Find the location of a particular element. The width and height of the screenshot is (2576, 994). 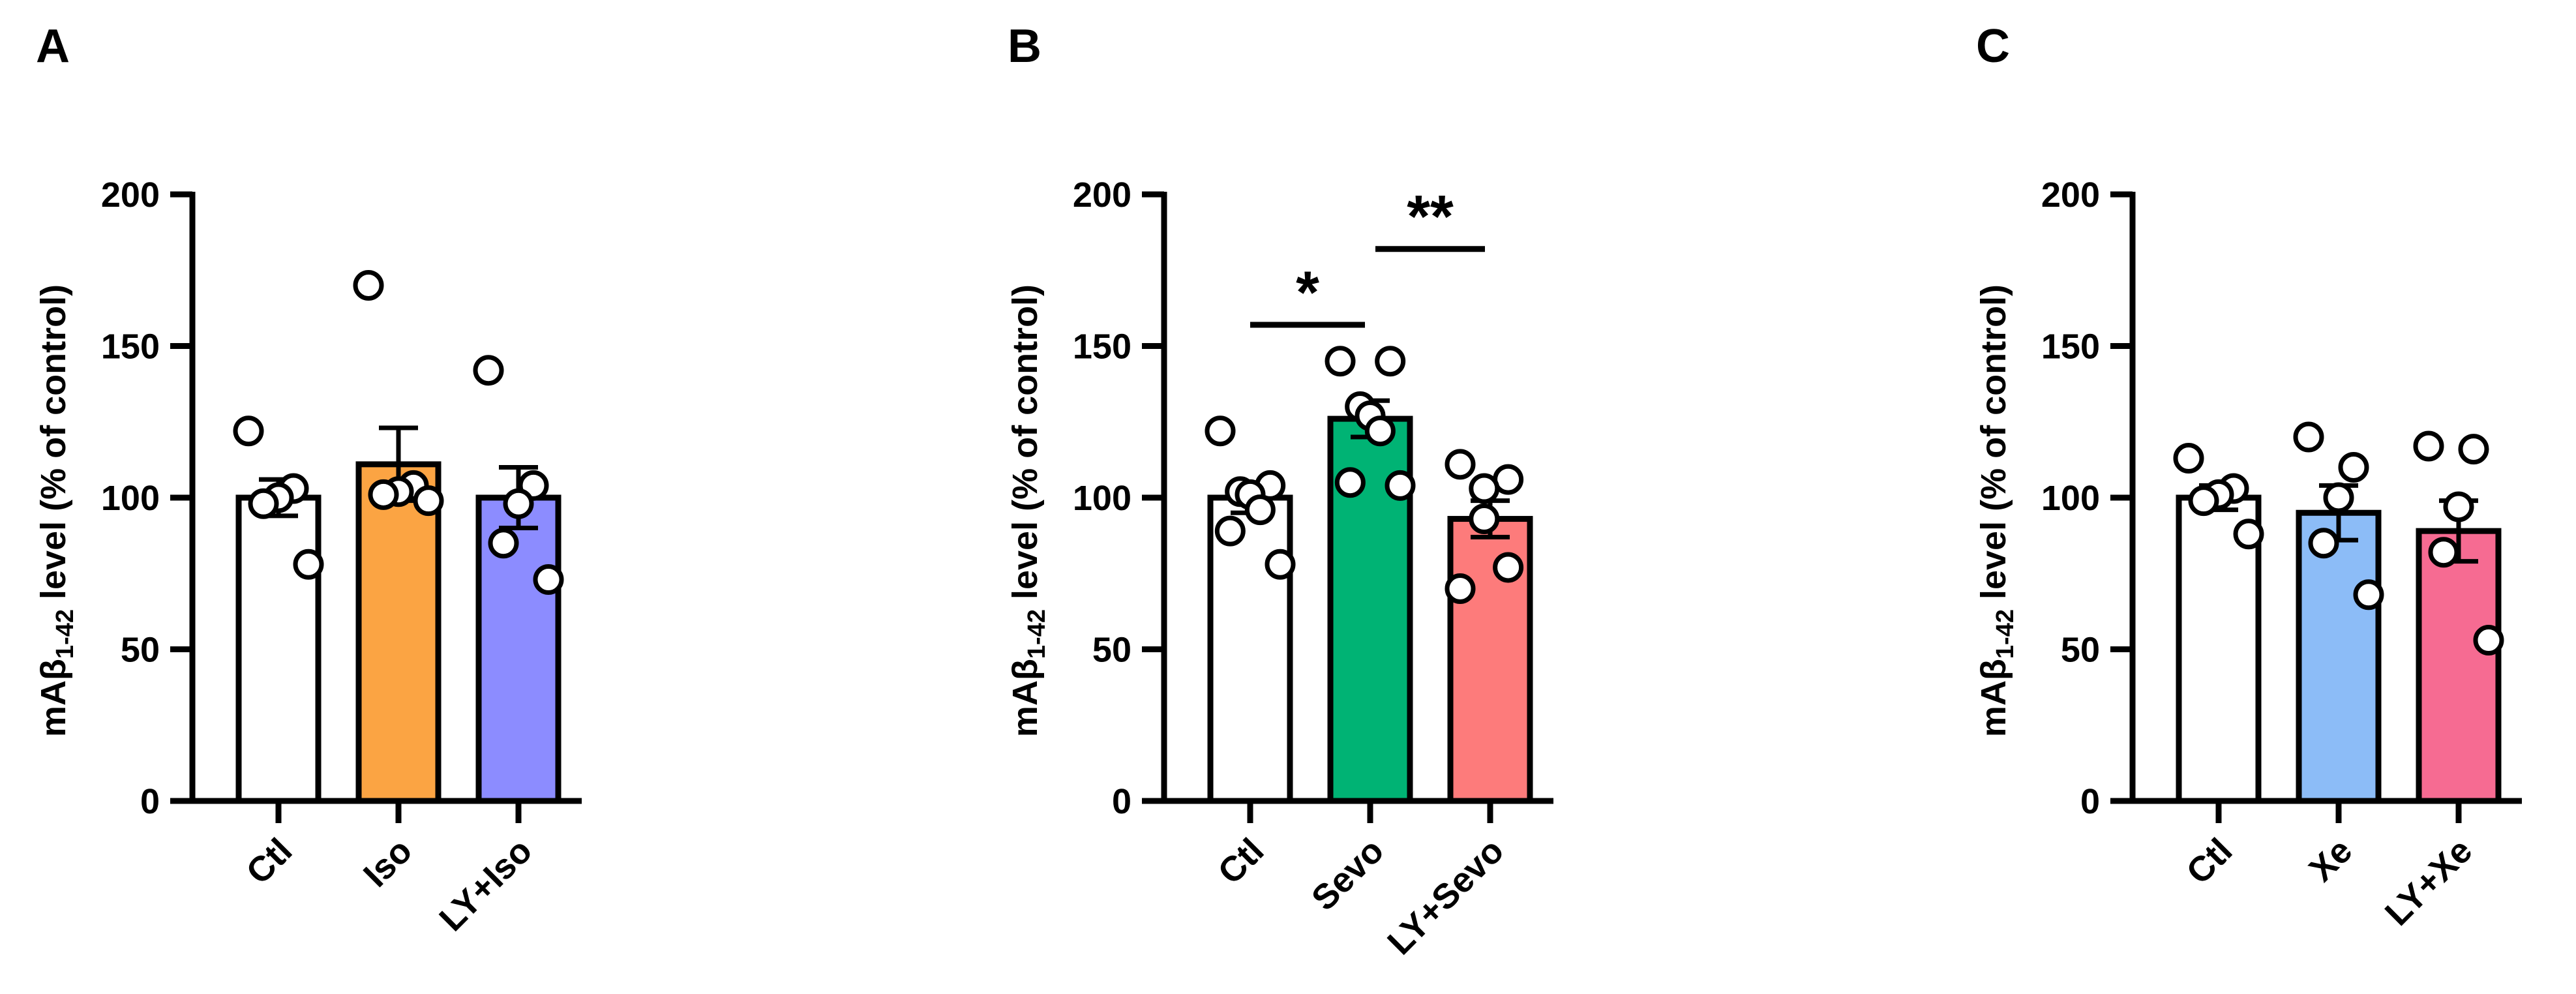

x-tick-label: LY+Iso is located at coordinates (485, 885).